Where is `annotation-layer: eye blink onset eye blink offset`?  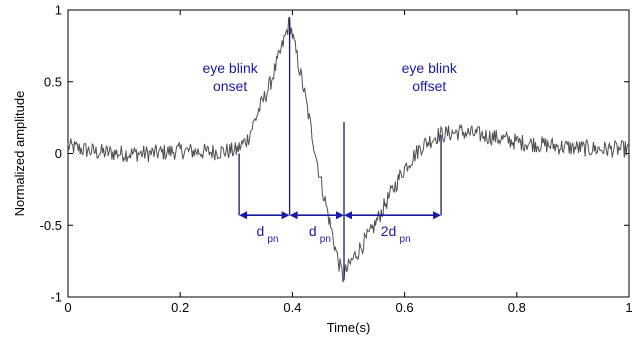 annotation-layer: eye blink onset eye blink offset is located at coordinates (329, 77).